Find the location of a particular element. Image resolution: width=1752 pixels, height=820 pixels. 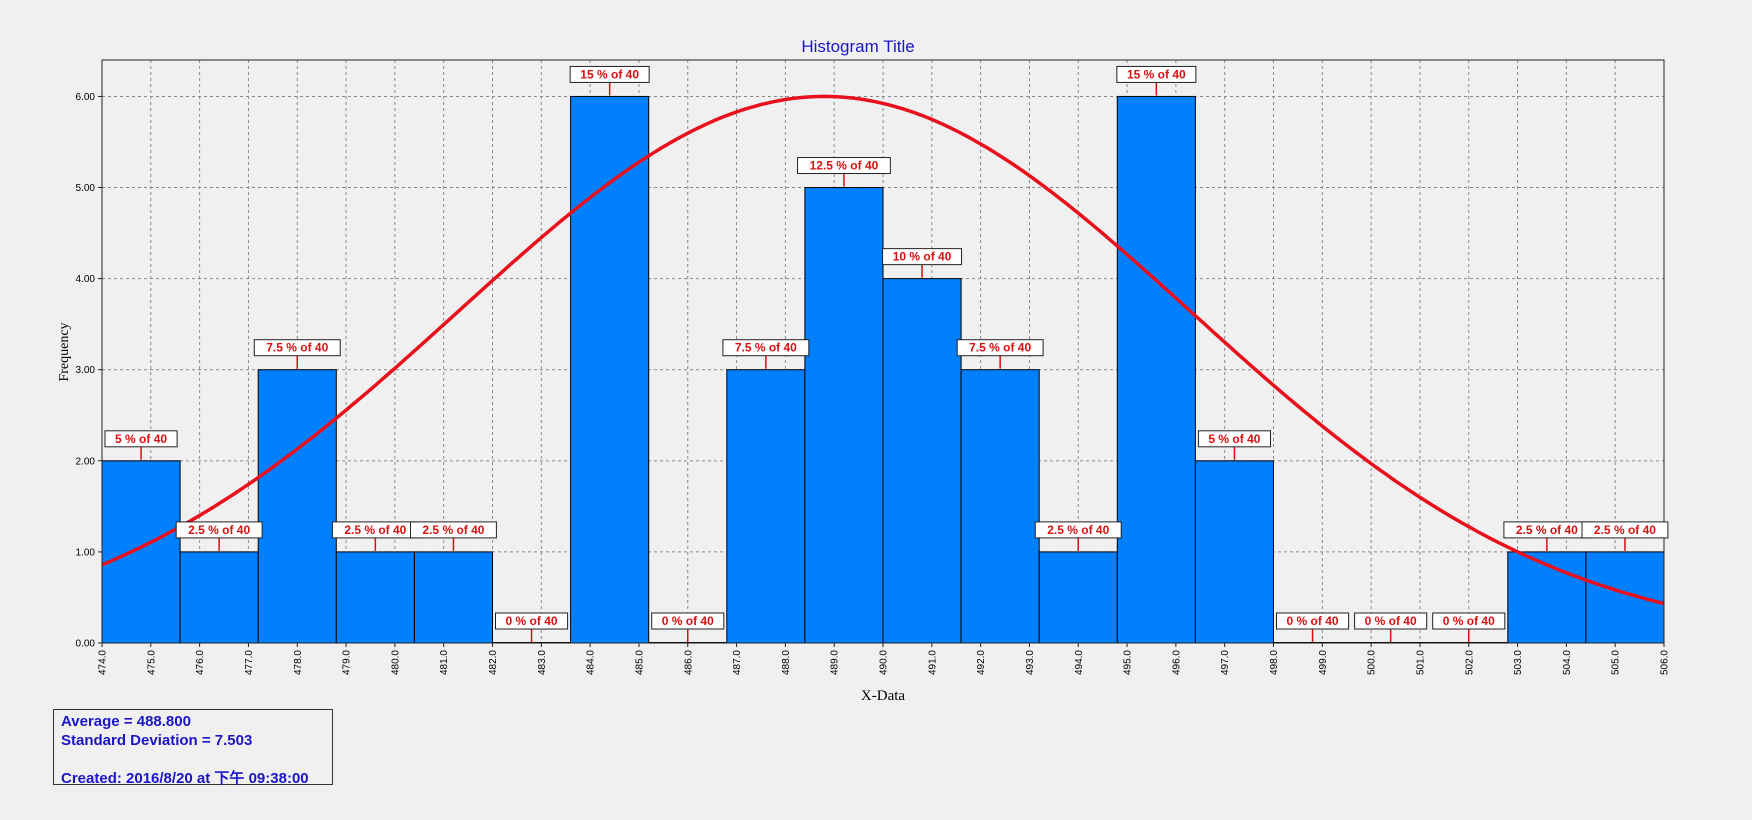

y-tick-label: 1.00 is located at coordinates (86, 552).